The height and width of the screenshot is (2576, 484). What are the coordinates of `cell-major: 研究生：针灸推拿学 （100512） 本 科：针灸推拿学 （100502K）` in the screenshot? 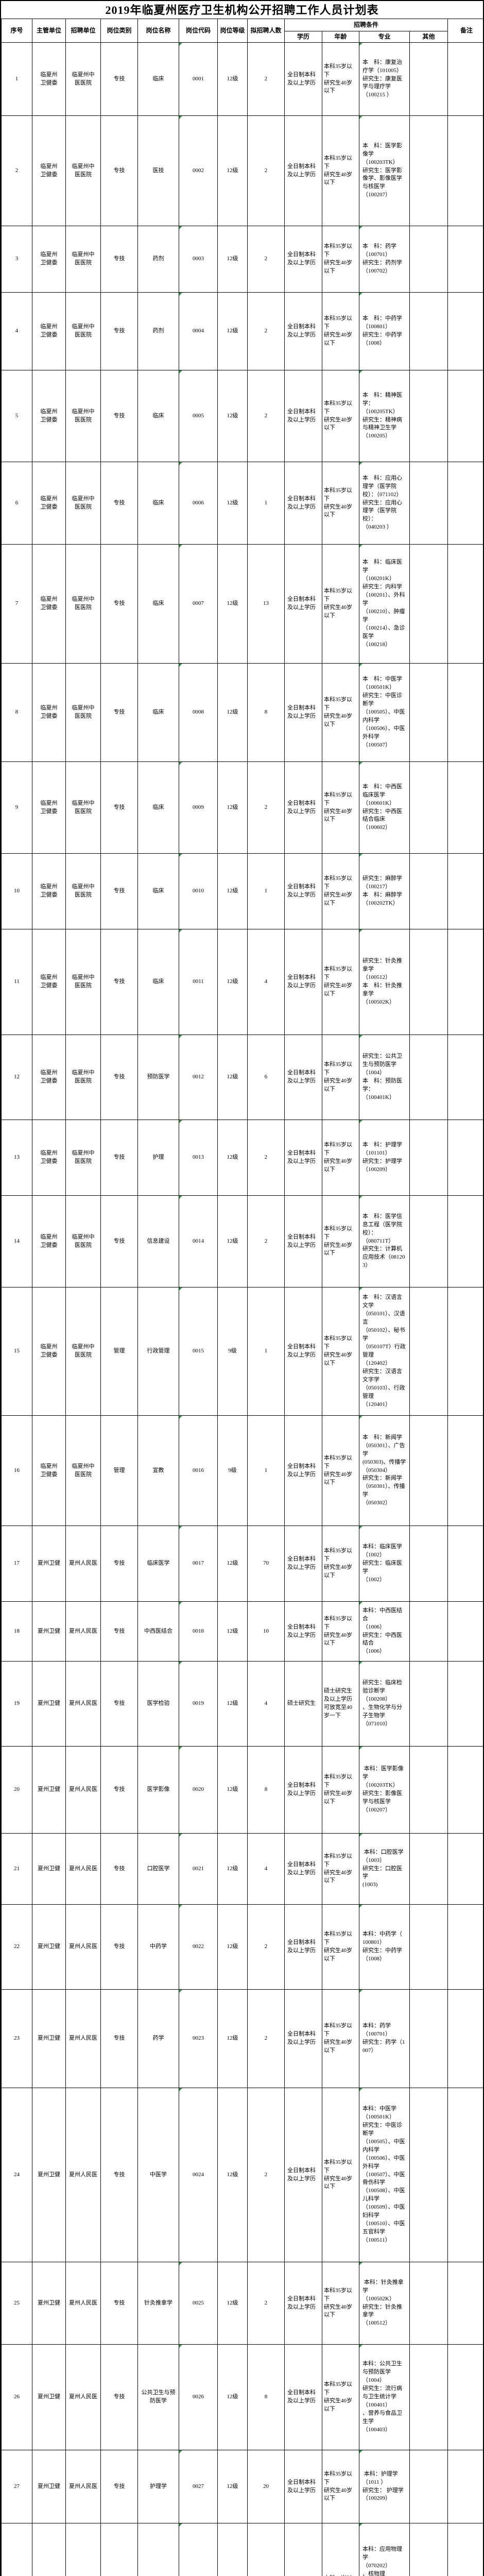 It's located at (384, 982).